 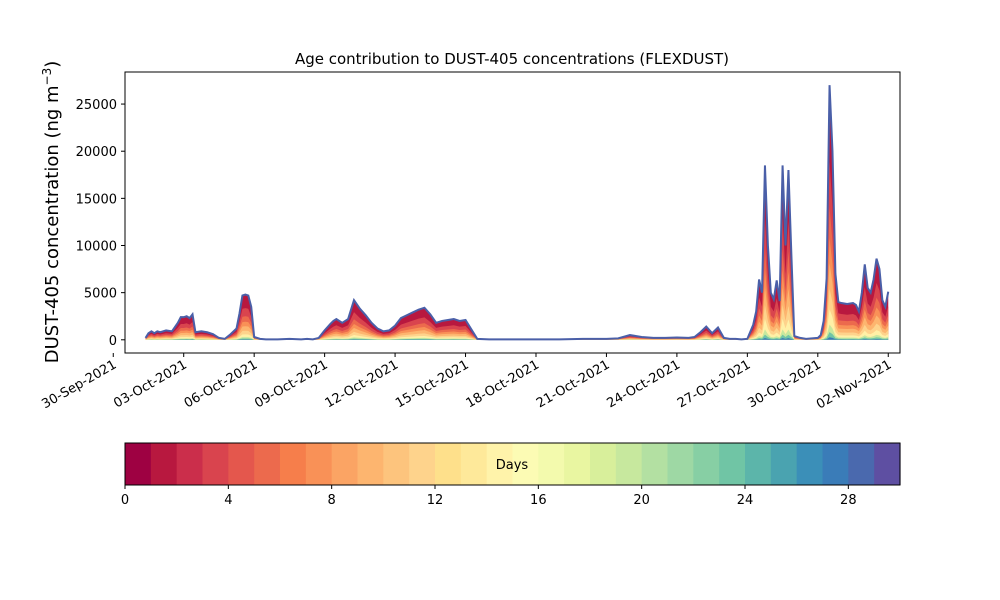 I want to click on x-tick-label: 09-Oct-2021, so click(x=291, y=384).